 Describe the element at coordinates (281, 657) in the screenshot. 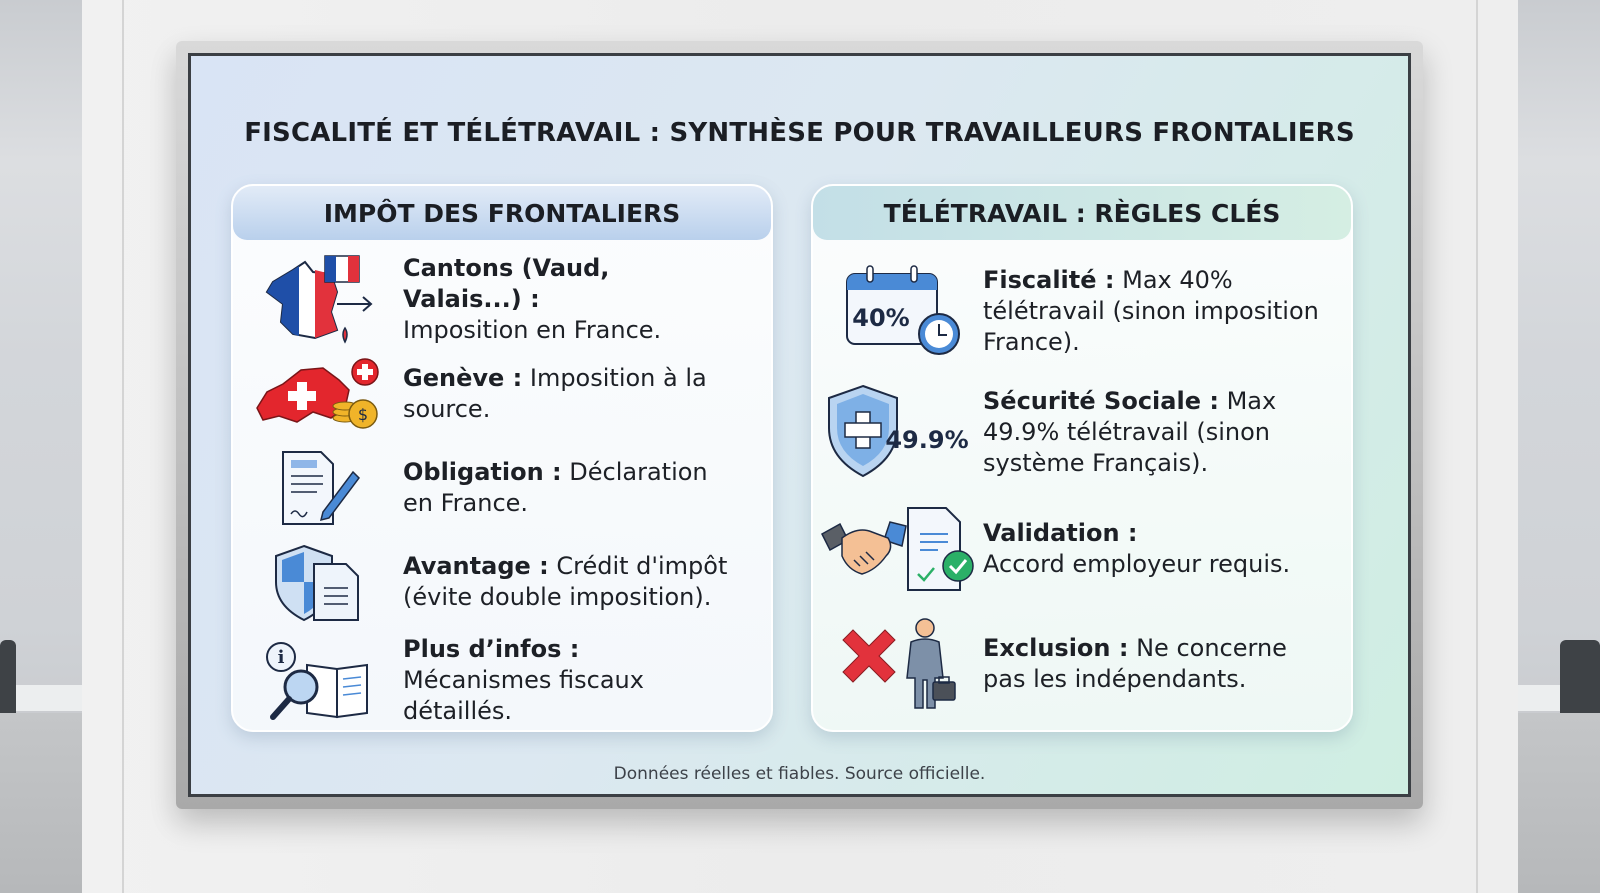

I see `svg-text: i` at that location.